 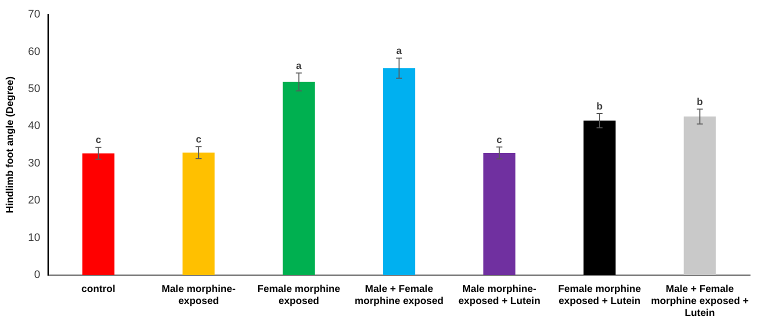 I want to click on y-tick-label: 70, so click(x=34, y=14).